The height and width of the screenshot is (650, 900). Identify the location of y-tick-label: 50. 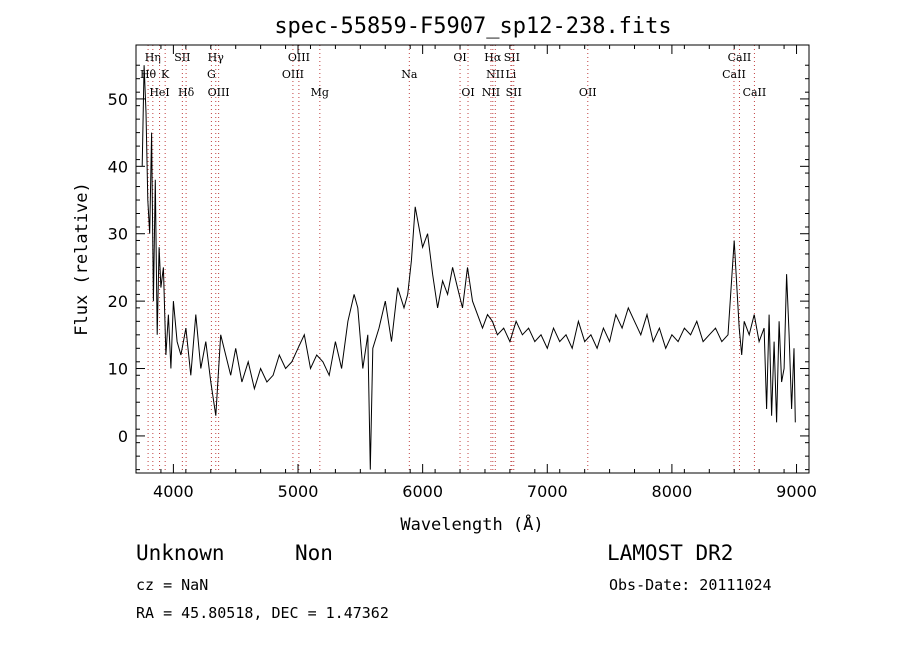
(118, 99).